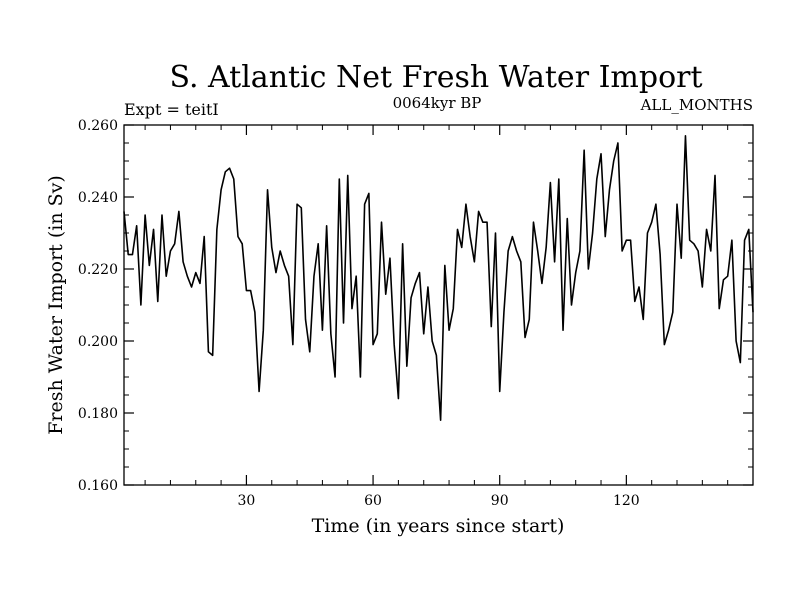 The height and width of the screenshot is (600, 800). What do you see at coordinates (98, 198) in the screenshot?
I see `y-tick-label: 0.240` at bounding box center [98, 198].